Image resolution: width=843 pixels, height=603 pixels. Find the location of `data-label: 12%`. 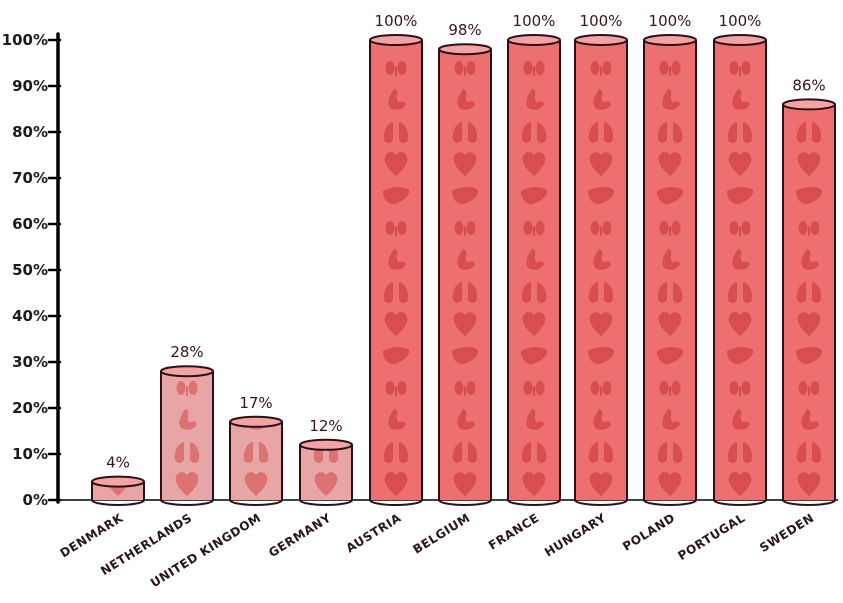

data-label: 12% is located at coordinates (325, 426).